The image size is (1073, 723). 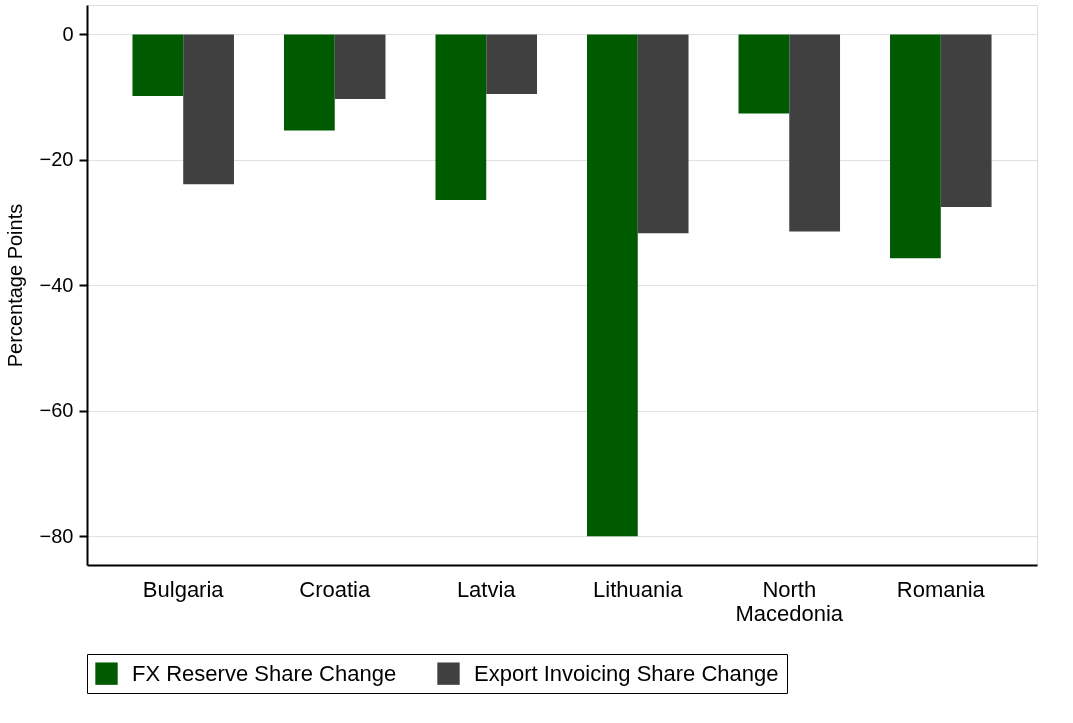 What do you see at coordinates (56, 159) in the screenshot?
I see `y-tick-label: −20` at bounding box center [56, 159].